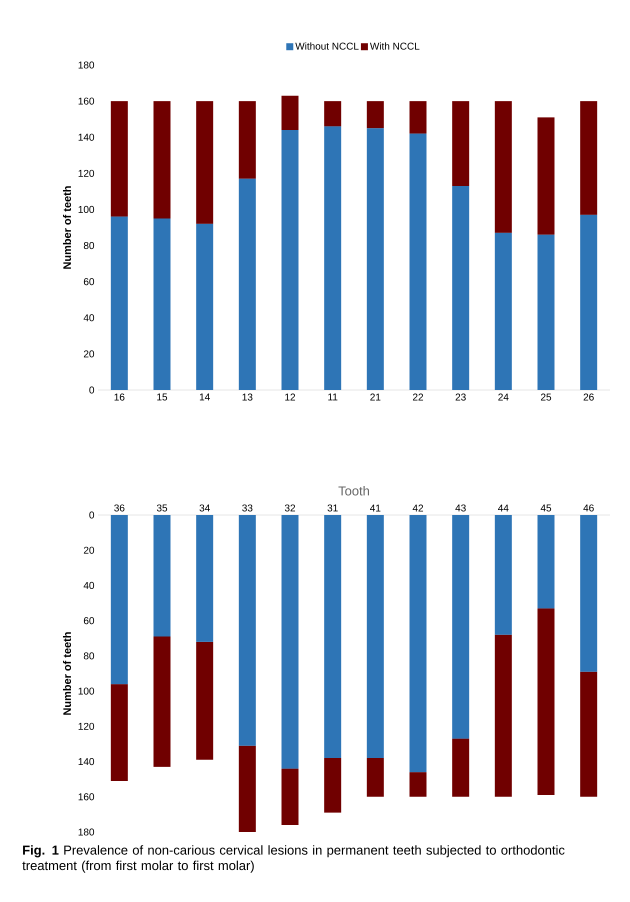  I want to click on x-tick-label: 25, so click(546, 397).